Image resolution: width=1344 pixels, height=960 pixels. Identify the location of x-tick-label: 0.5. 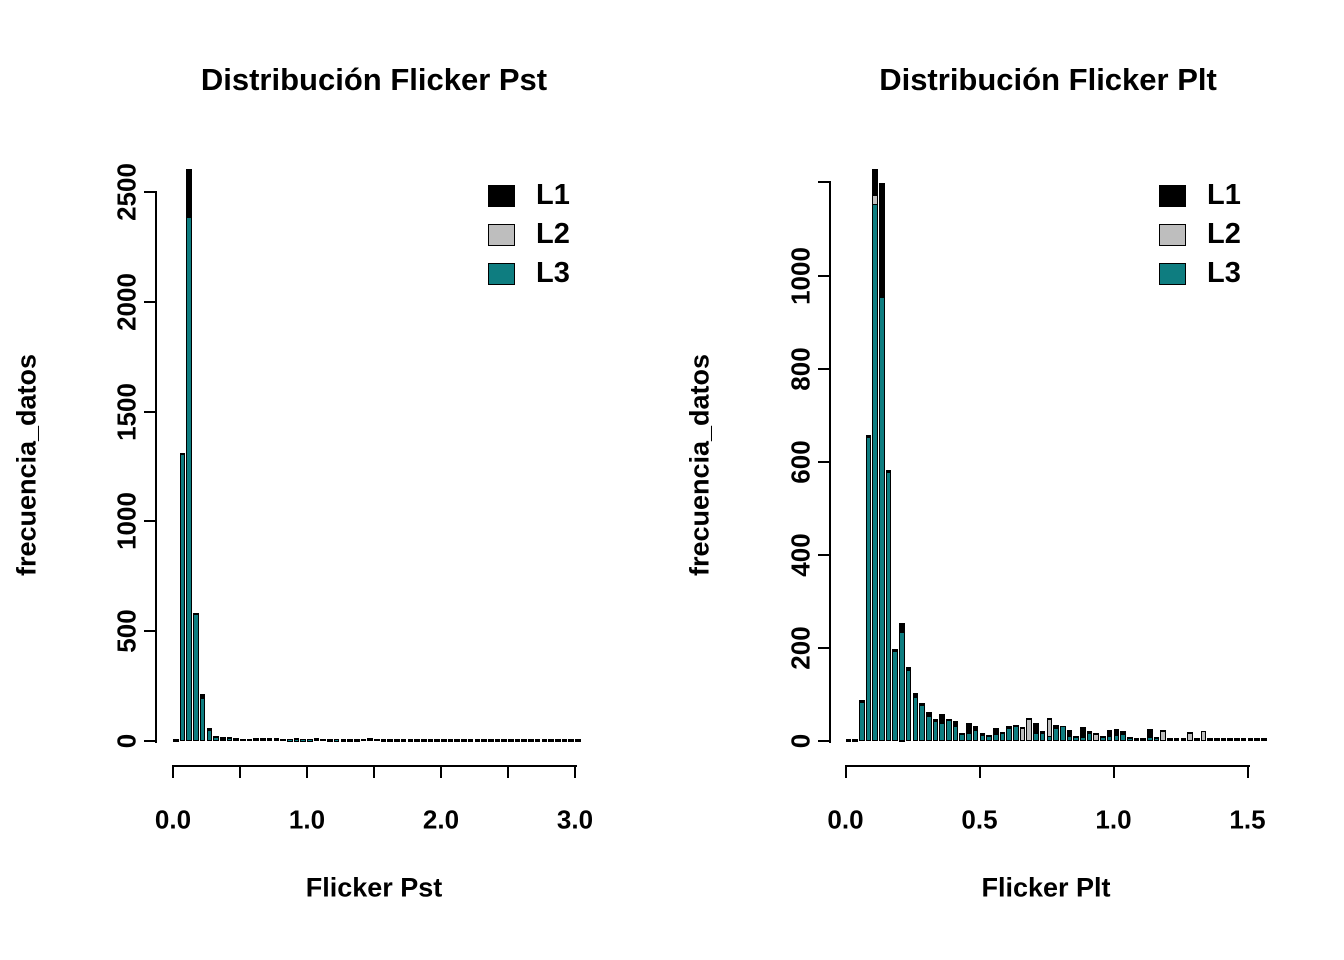
(979, 819).